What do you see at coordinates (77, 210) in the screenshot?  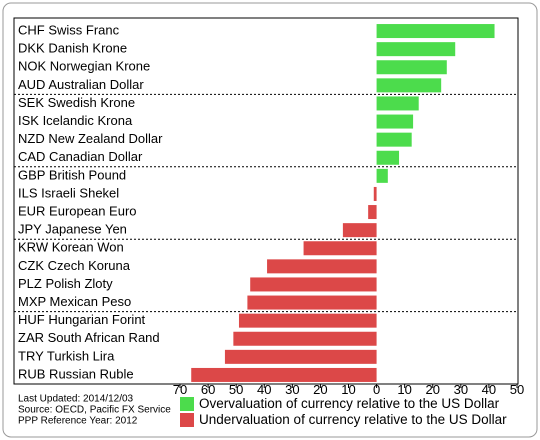 I see `category-label: EUR European Euro` at bounding box center [77, 210].